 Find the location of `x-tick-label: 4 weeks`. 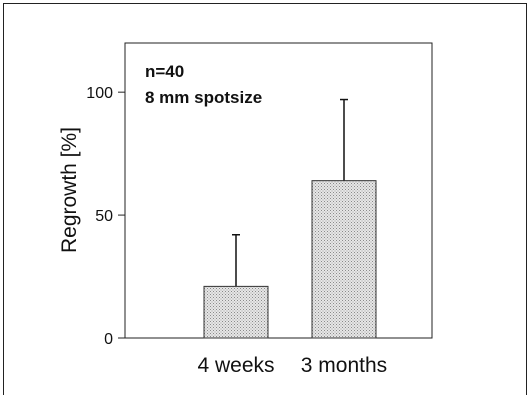

x-tick-label: 4 weeks is located at coordinates (235, 365).